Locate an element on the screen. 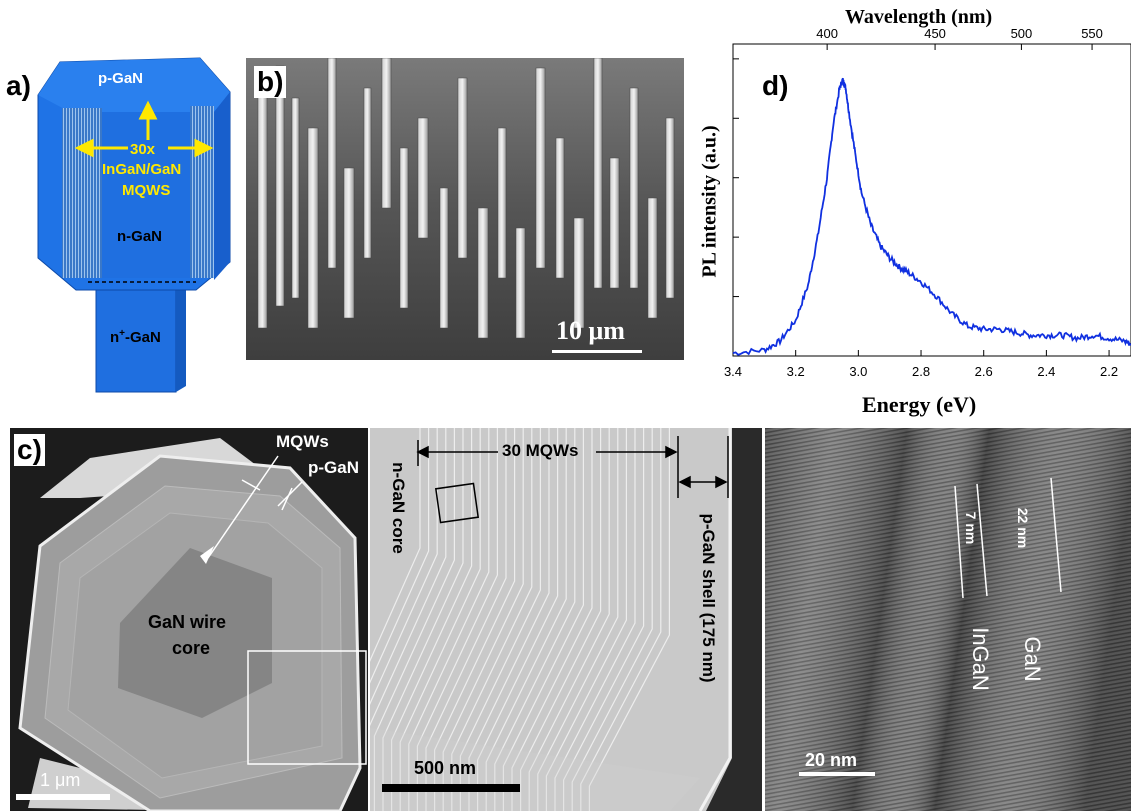 The width and height of the screenshot is (1131, 811). x-axis-title: Energy (eV) is located at coordinates (919, 404).